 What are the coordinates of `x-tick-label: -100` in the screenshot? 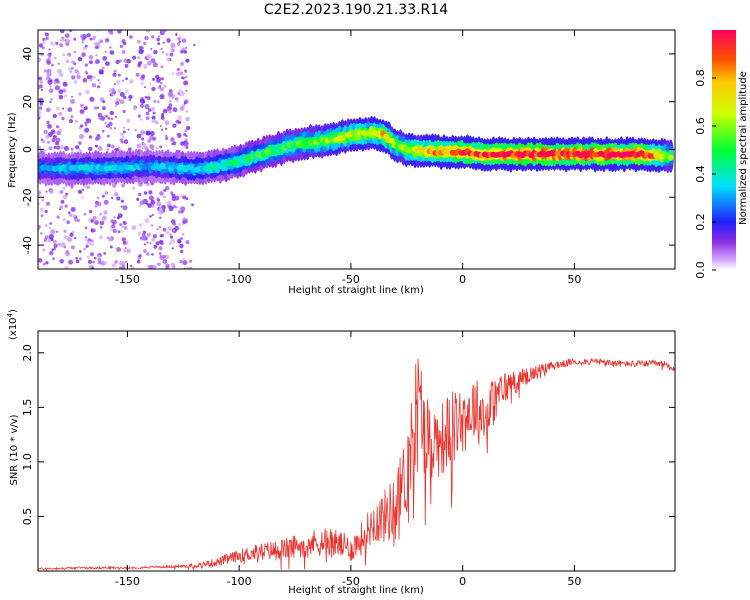 It's located at (239, 581).